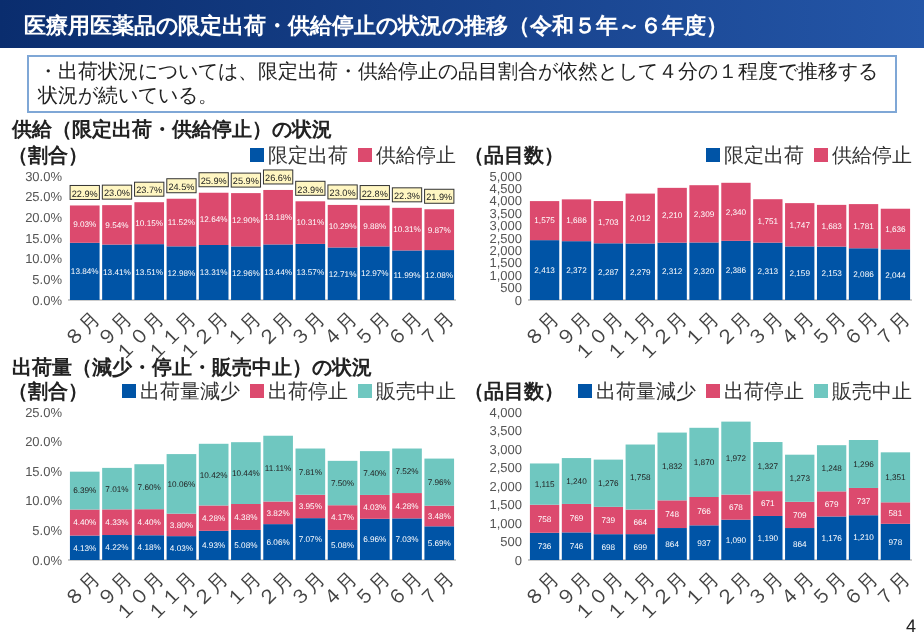  Describe the element at coordinates (192, 368) in the screenshot. I see `chart-subtitle: 出荷量（減少・停止・販売中止）の状況` at that location.